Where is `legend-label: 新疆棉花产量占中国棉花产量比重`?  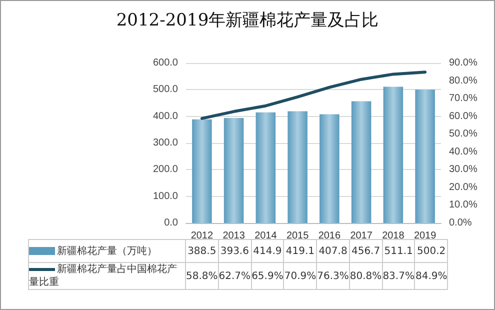 legend-label: 新疆棉花产量占中国棉花产量比重 is located at coordinates (107, 276).